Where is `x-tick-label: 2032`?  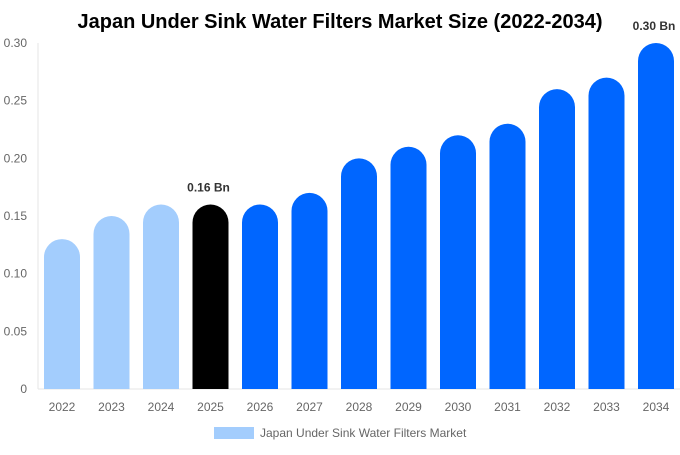
x-tick-label: 2032 is located at coordinates (557, 407).